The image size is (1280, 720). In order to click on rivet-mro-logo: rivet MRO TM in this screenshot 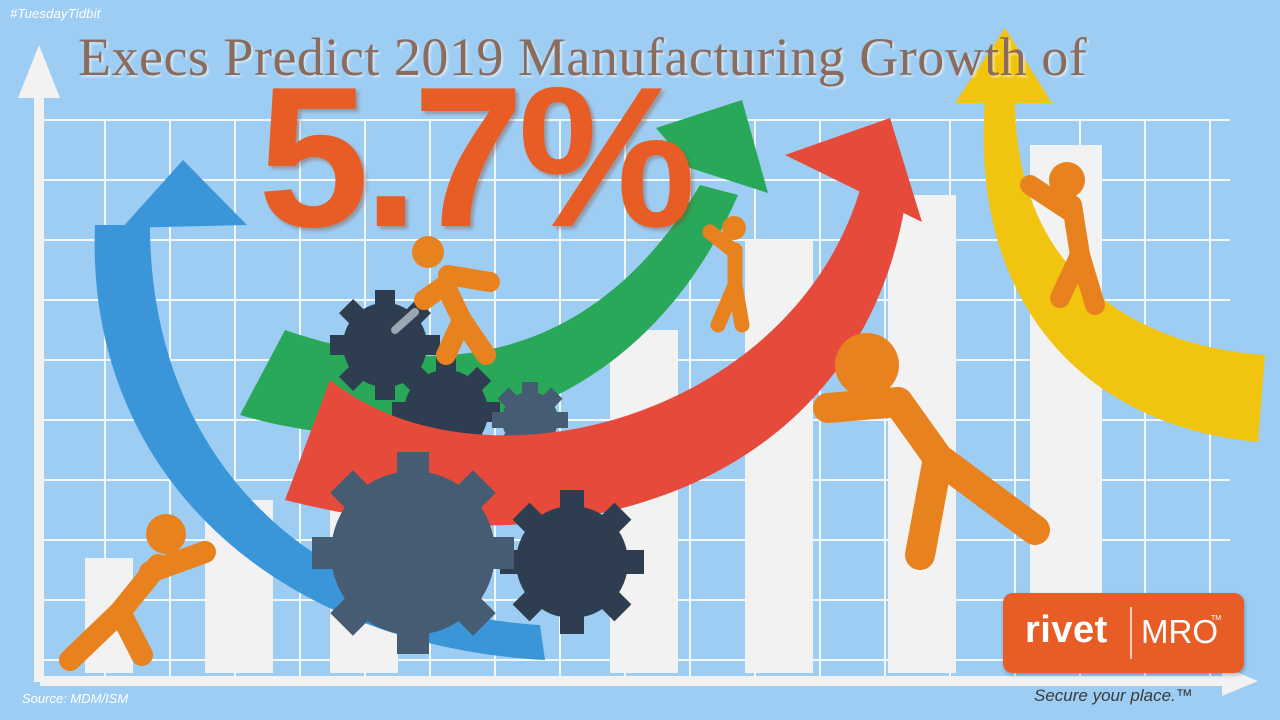, I will do `click(1123, 633)`.